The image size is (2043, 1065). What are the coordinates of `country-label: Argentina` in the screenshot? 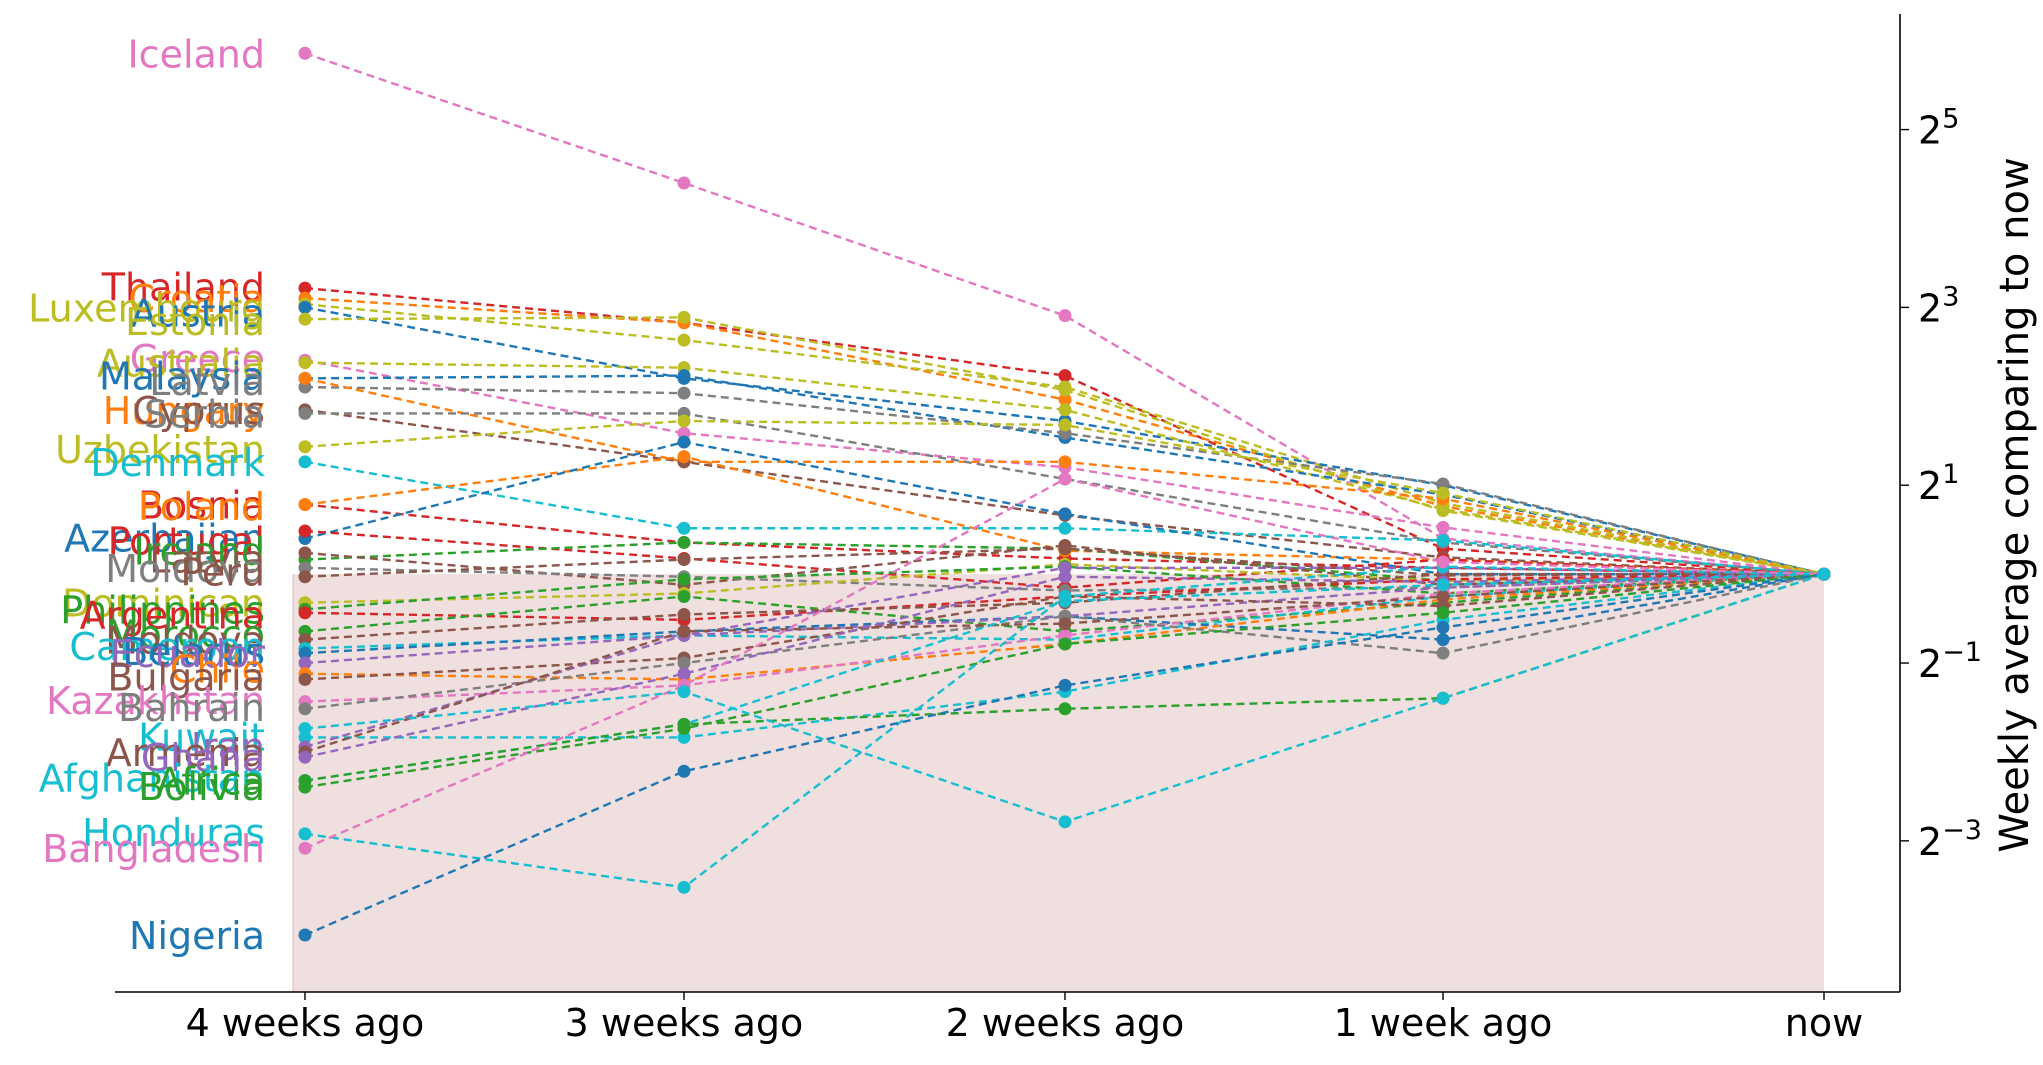 It's located at (172, 615).